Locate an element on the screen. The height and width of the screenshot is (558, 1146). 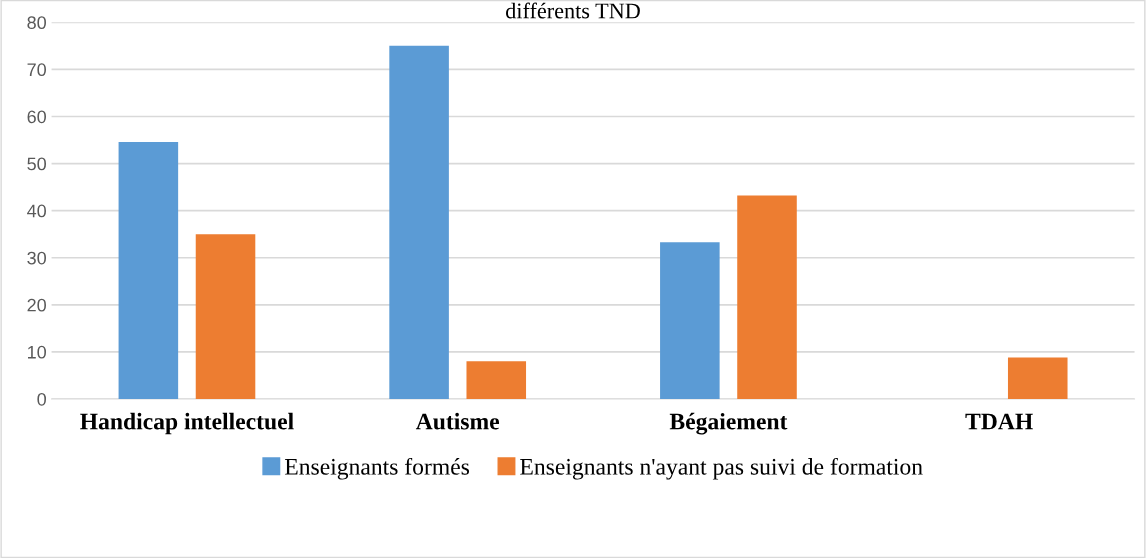
x-tick-label: TDAH is located at coordinates (999, 421).